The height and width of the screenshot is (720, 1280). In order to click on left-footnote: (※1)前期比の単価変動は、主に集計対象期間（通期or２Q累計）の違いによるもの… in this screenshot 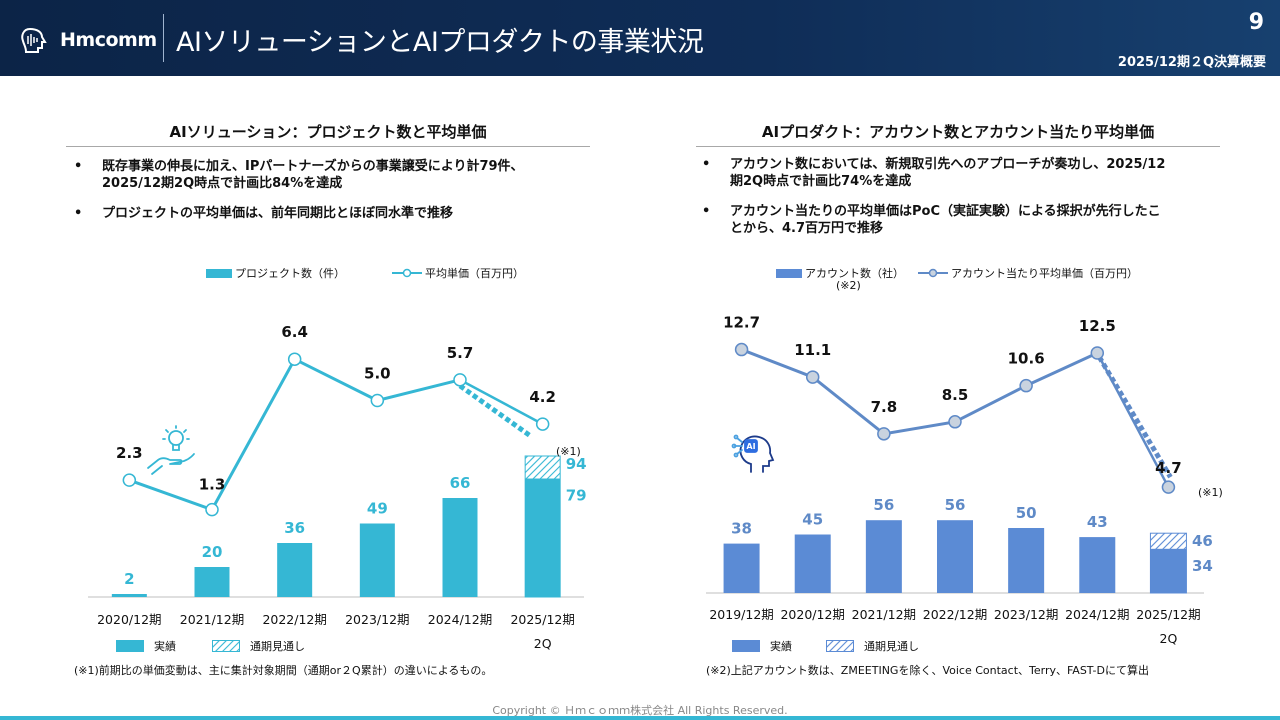, I will do `click(283, 670)`.